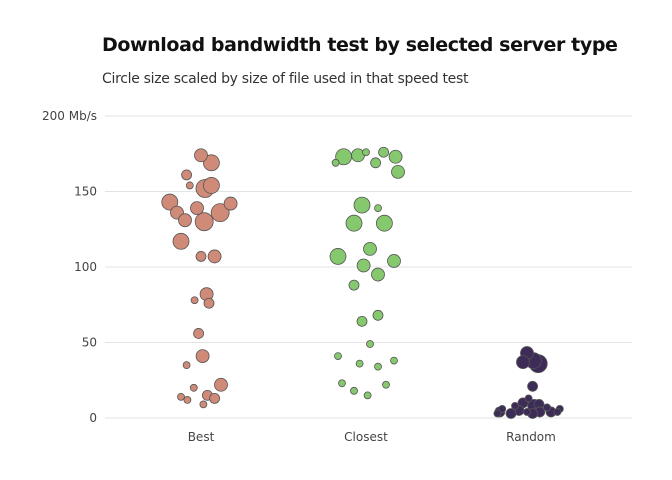  I want to click on y-tick-label: 150, so click(85, 192).